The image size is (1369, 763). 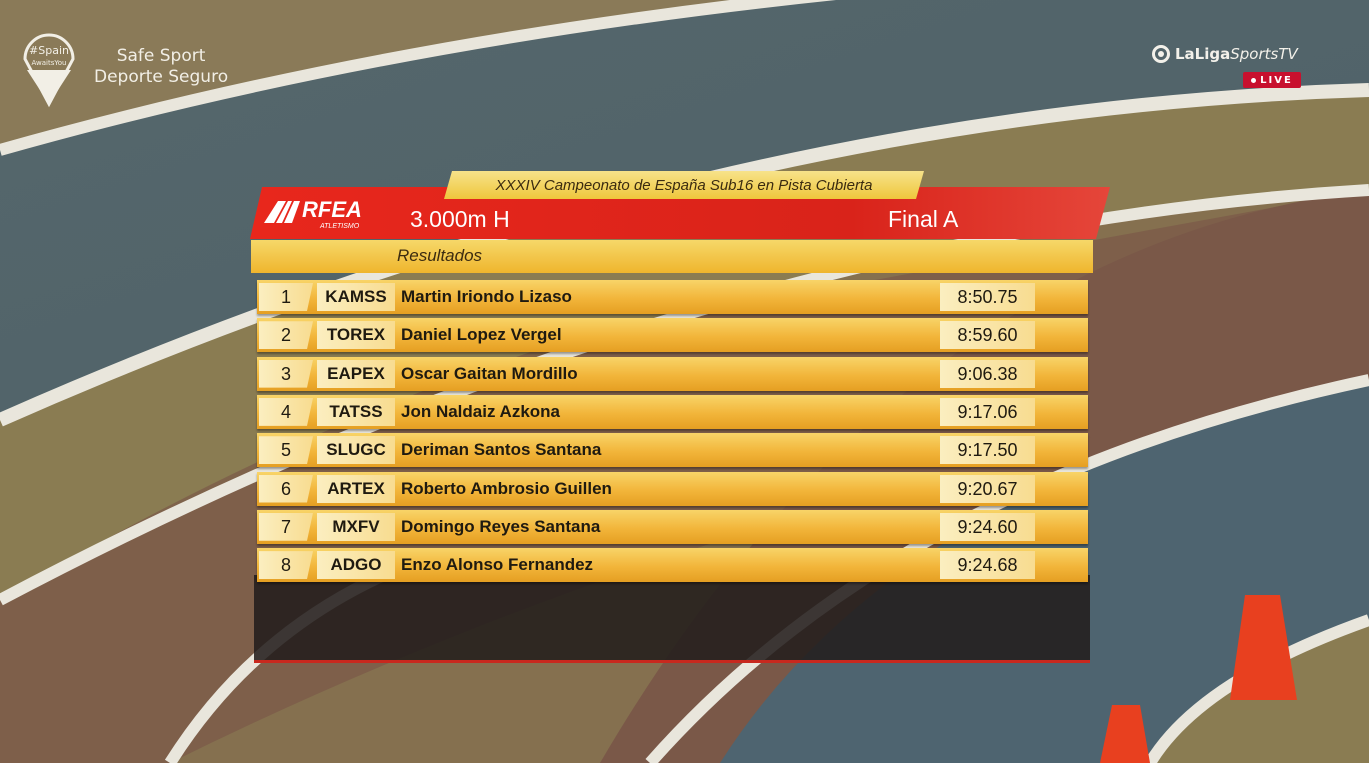 I want to click on live-dot-icon, so click(x=1254, y=80).